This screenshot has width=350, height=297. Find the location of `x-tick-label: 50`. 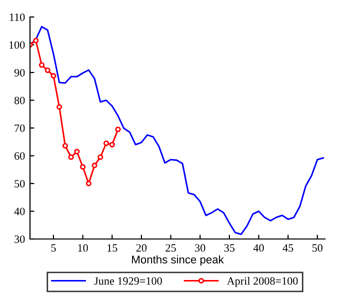

x-tick-label: 50 is located at coordinates (317, 248).